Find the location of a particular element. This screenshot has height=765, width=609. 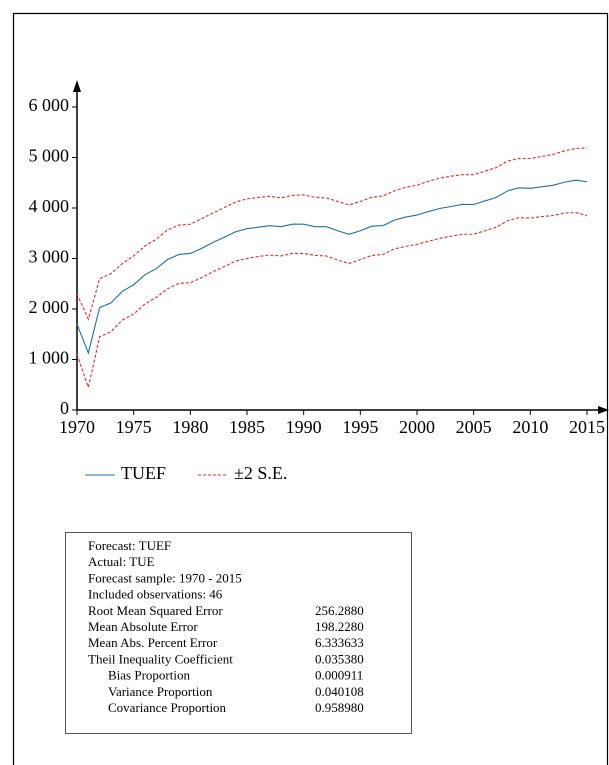

stats-line: Forecast sample: 1970 - 2015 is located at coordinates (165, 577).